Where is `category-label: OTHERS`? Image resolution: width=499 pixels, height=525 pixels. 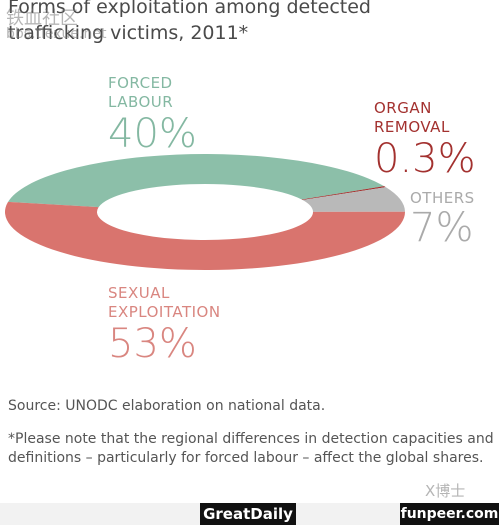
category-label: OTHERS is located at coordinates (442, 198).